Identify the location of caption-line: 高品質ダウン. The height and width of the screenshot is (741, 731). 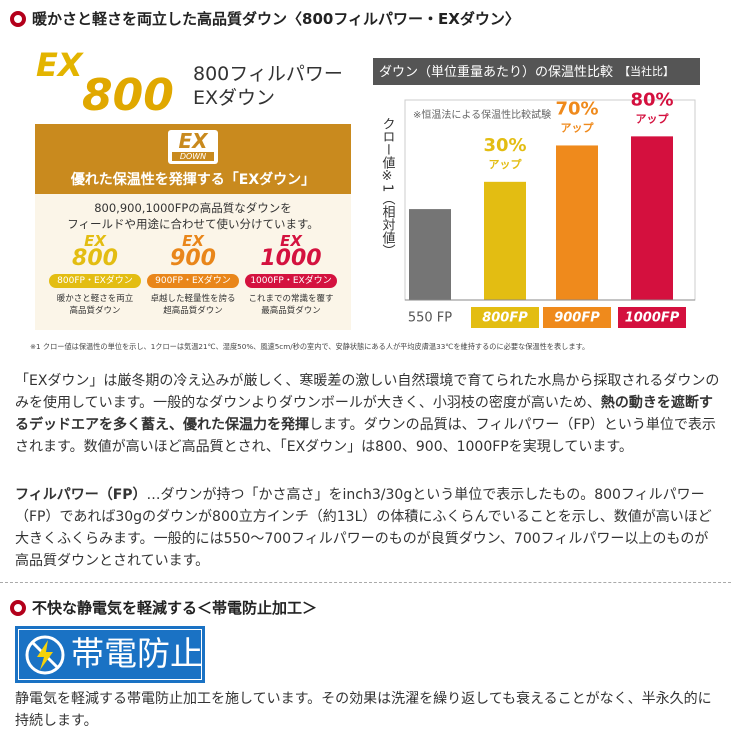
(95, 311).